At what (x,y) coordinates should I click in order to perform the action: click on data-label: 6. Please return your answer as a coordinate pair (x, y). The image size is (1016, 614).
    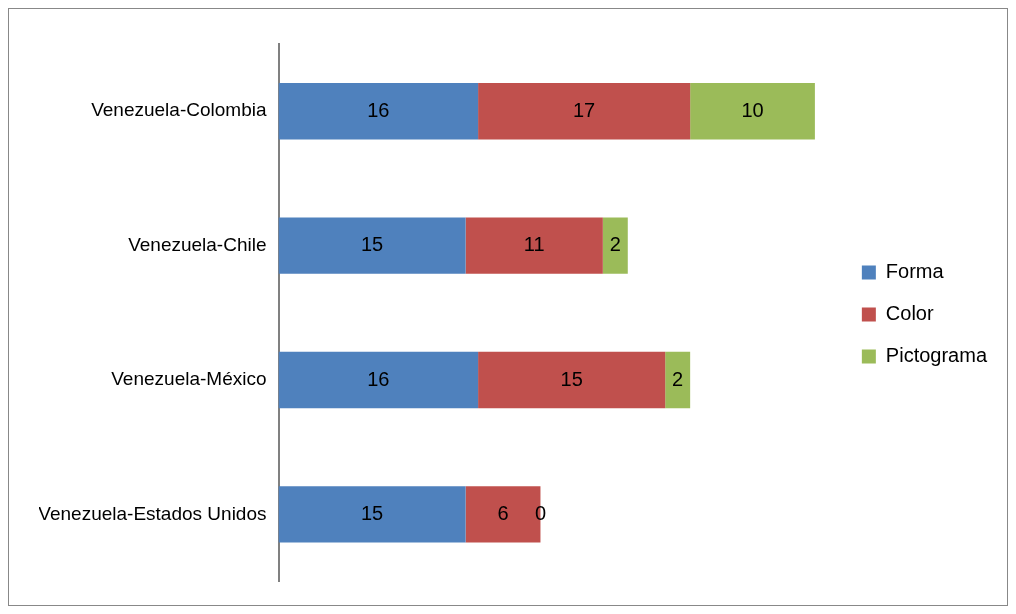
    Looking at the image, I should click on (503, 512).